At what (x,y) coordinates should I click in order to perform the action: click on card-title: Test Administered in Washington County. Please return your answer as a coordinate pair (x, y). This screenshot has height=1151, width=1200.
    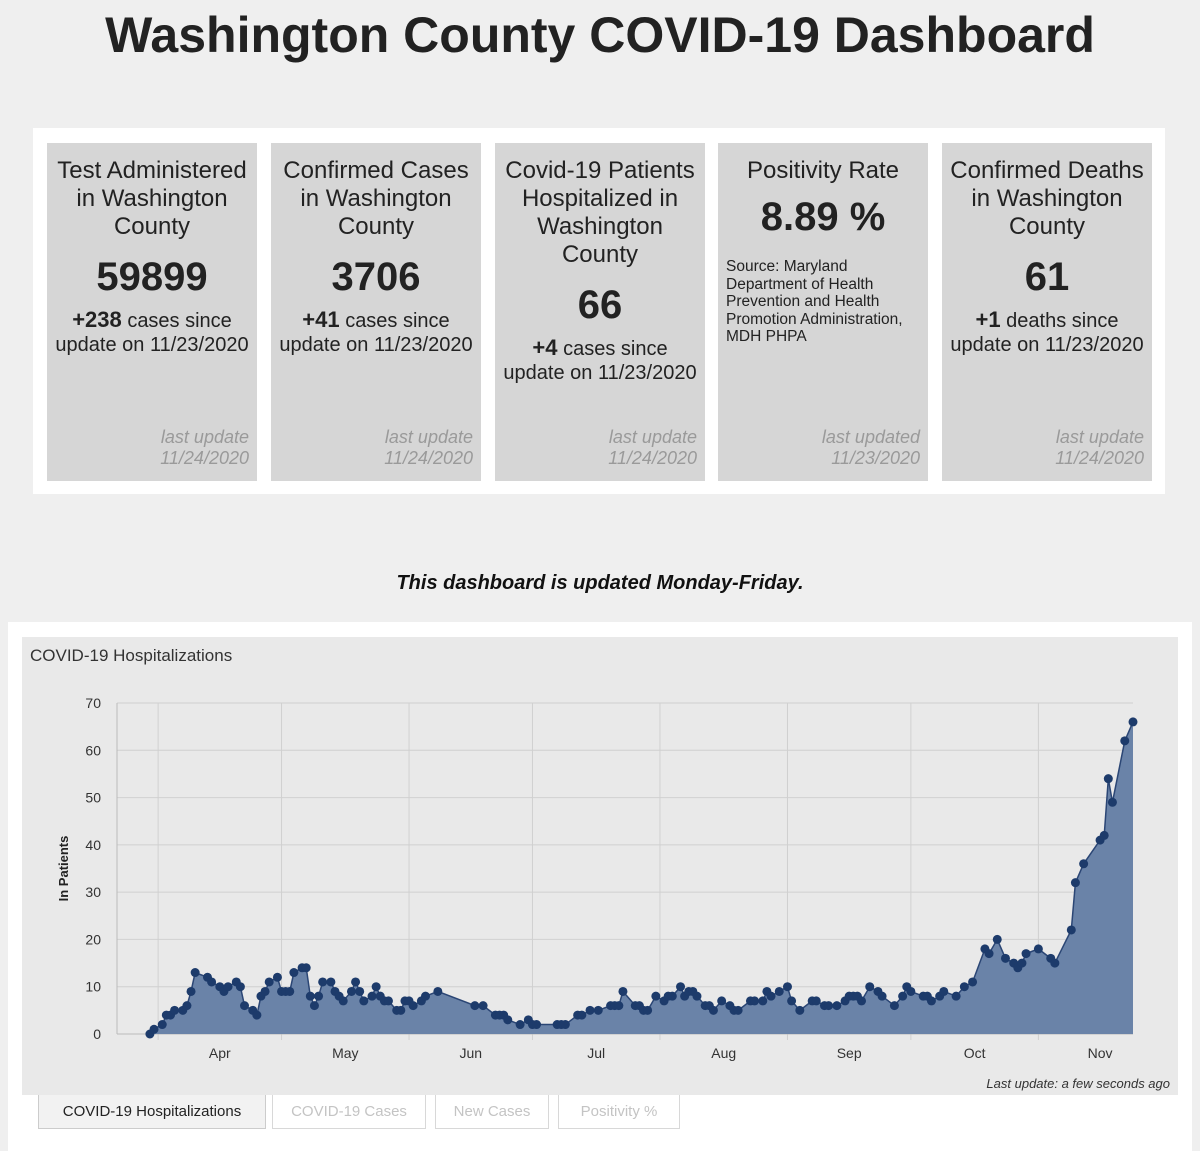
    Looking at the image, I should click on (152, 198).